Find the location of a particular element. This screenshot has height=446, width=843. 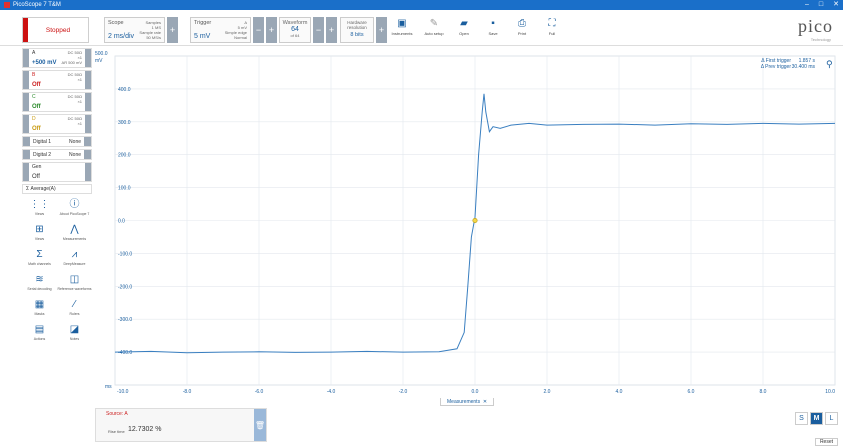

views-icon: ⋮⋮ is located at coordinates (39, 204).